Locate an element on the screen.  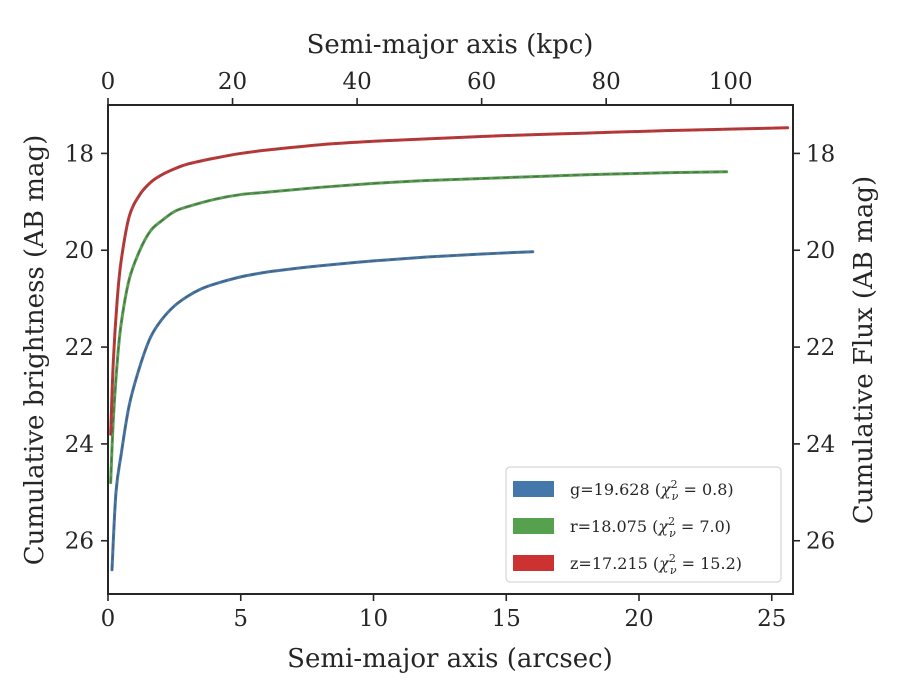
x-tick-label: 0 is located at coordinates (108, 619).